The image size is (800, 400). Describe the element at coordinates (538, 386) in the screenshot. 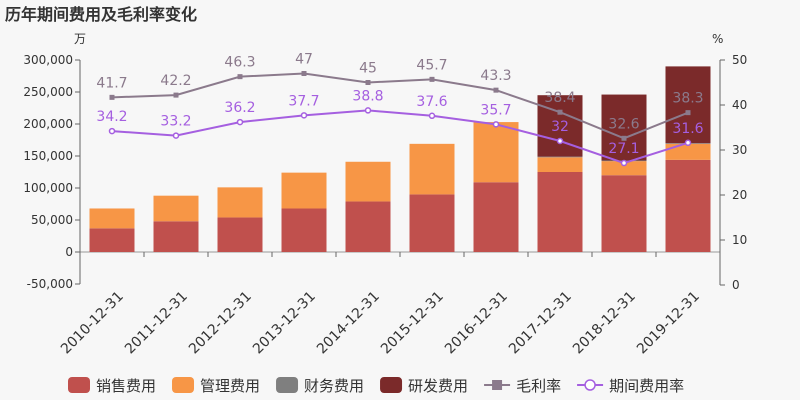

I see `legend-label: 毛利率` at that location.